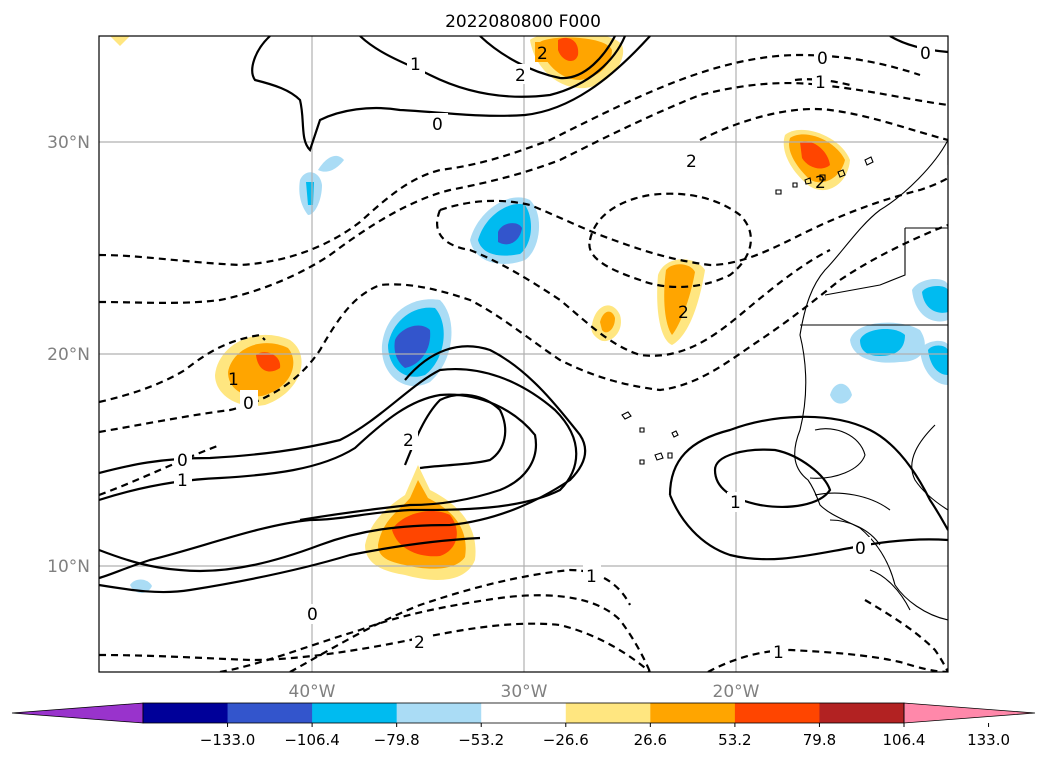  What do you see at coordinates (77, 713) in the screenshot?
I see `colorbar-extend-min` at bounding box center [77, 713].